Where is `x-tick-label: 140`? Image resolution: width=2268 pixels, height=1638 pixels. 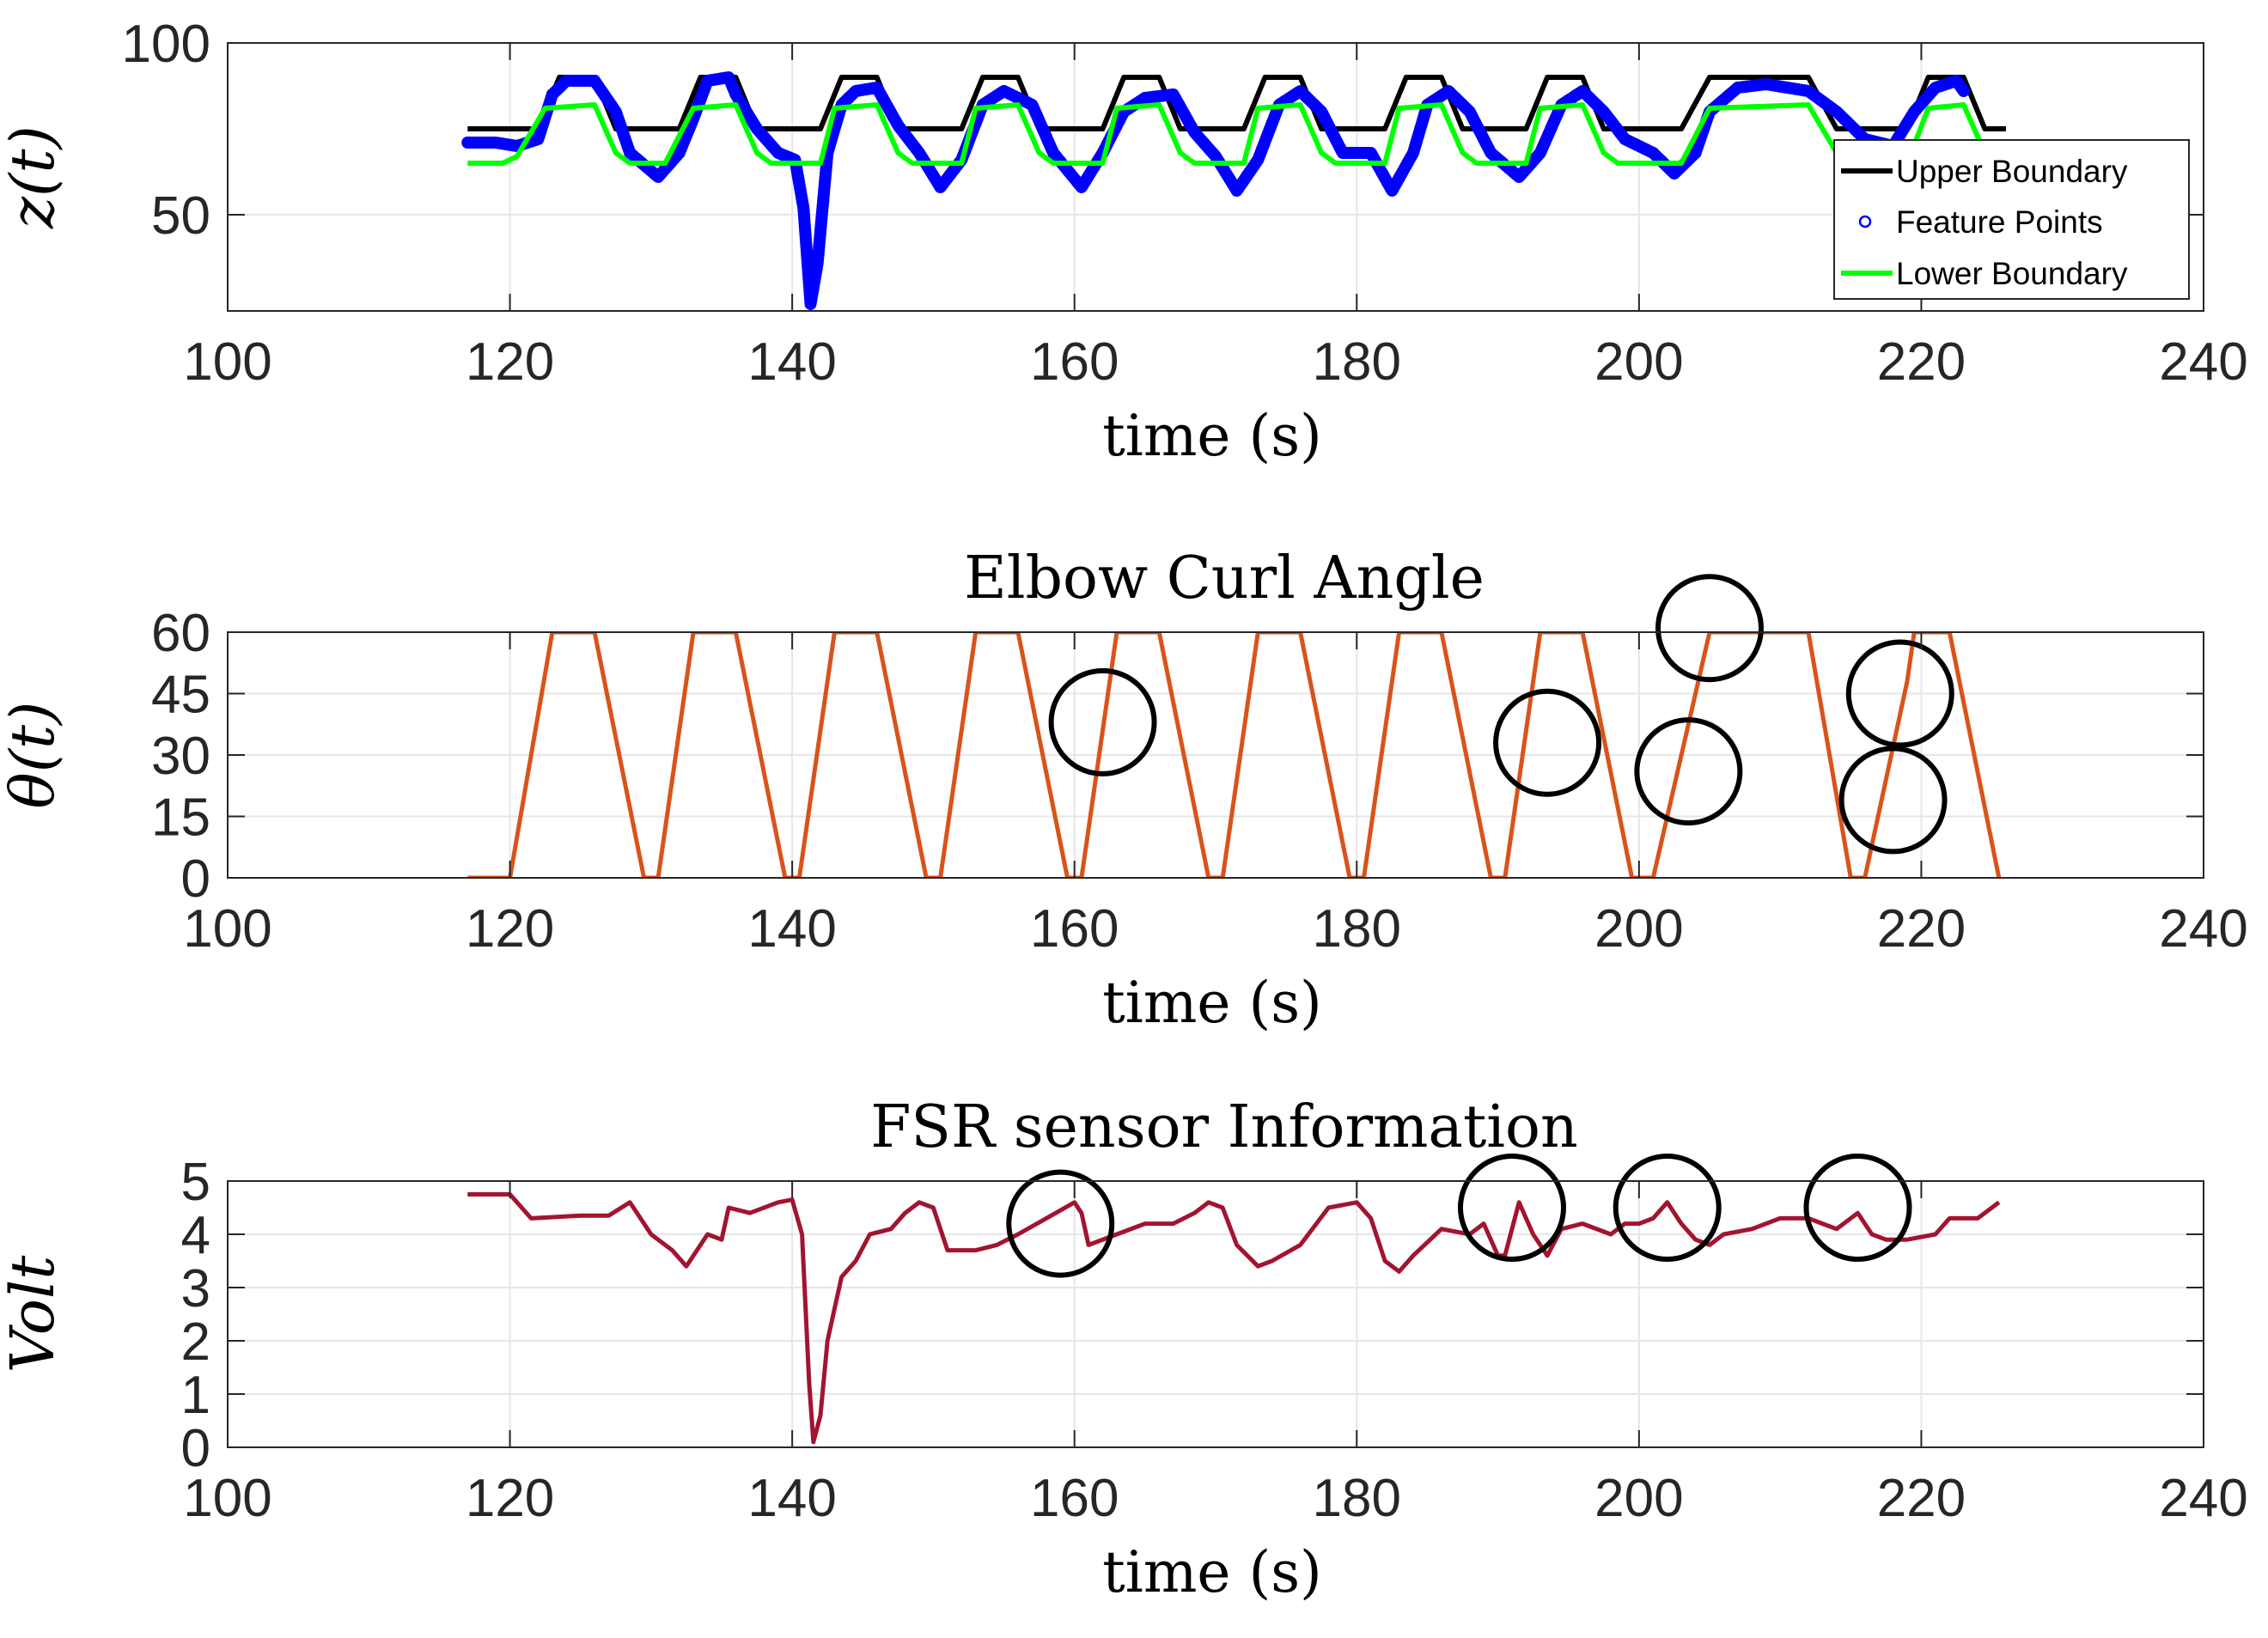 x-tick-label: 140 is located at coordinates (791, 362).